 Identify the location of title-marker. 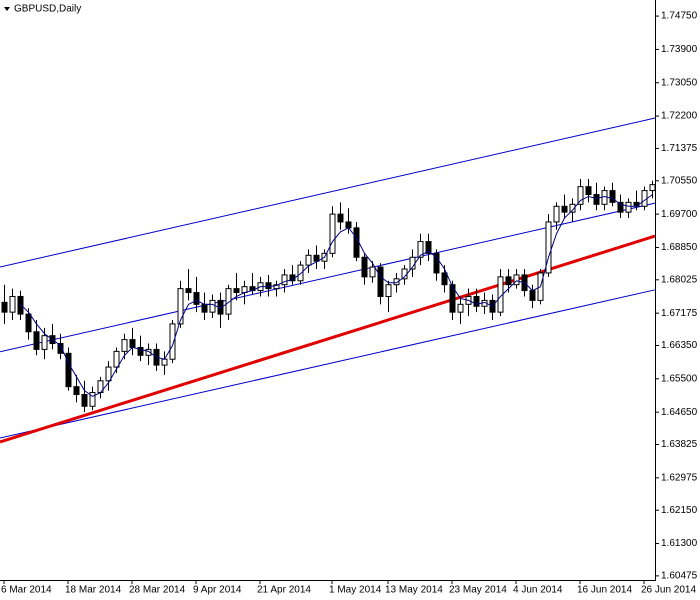
(7, 9).